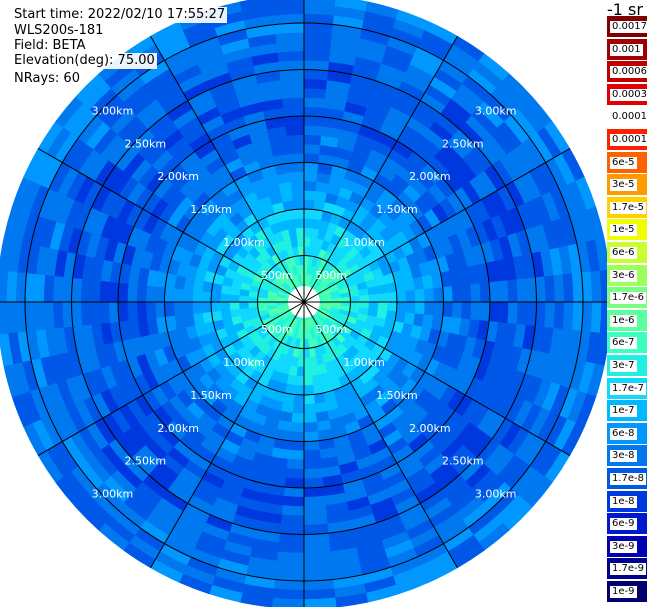  I want to click on colorbar-label: 0.00017, so click(628, 117).